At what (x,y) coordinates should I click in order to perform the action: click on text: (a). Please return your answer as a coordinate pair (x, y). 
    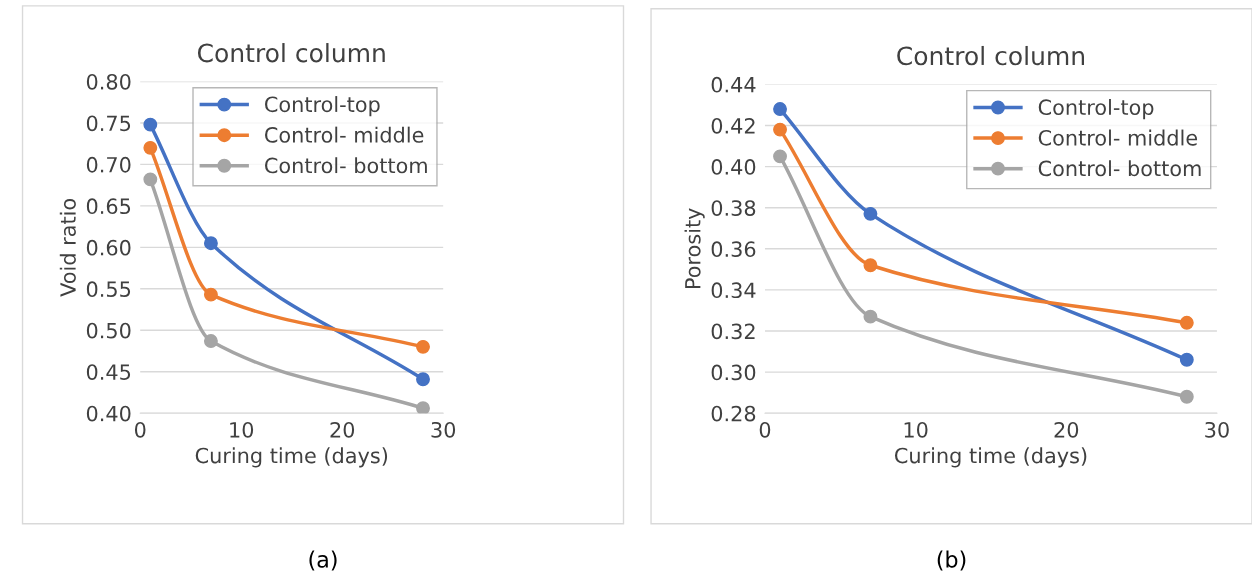
    Looking at the image, I should click on (323, 560).